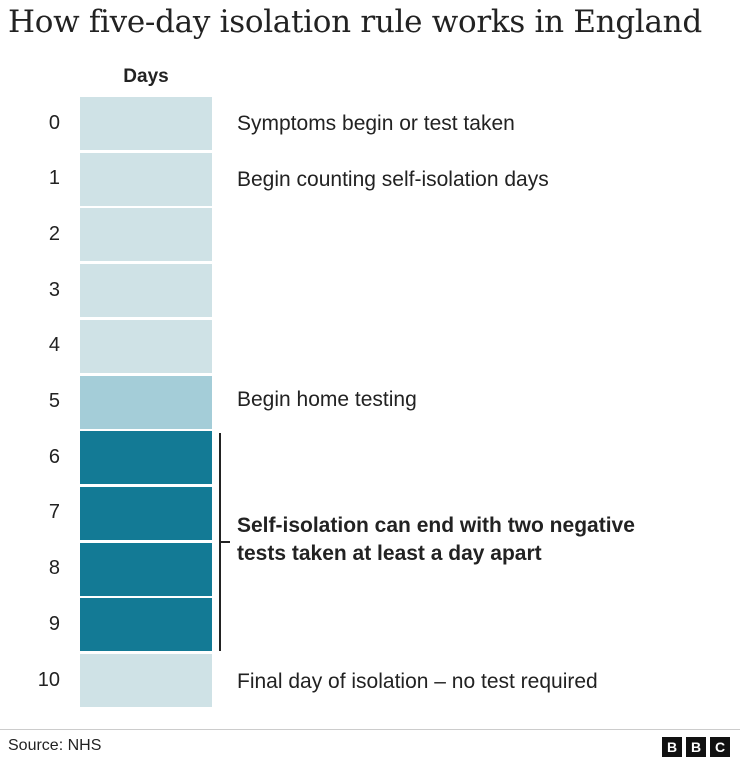 This screenshot has width=740, height=763. What do you see at coordinates (54, 623) in the screenshot?
I see `day-number: 9` at bounding box center [54, 623].